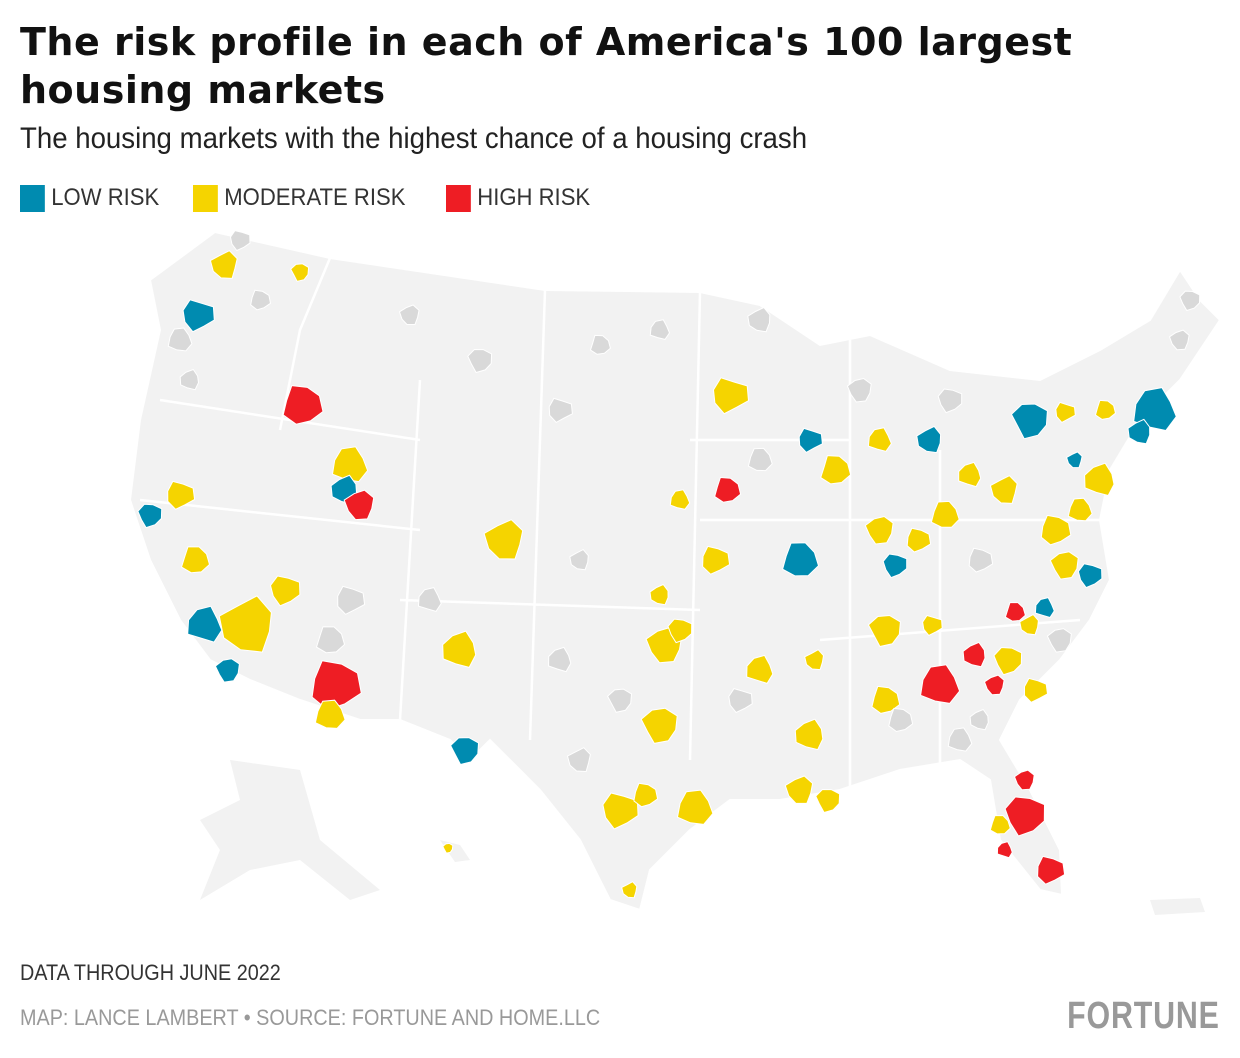 This screenshot has height=1058, width=1240. What do you see at coordinates (459, 198) in the screenshot?
I see `legend-swatch-high` at bounding box center [459, 198].